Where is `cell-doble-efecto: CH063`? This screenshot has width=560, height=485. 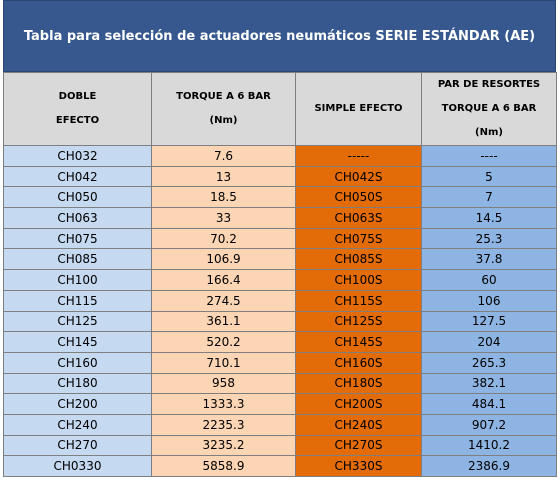
cell-doble-efecto: CH063 is located at coordinates (77, 218).